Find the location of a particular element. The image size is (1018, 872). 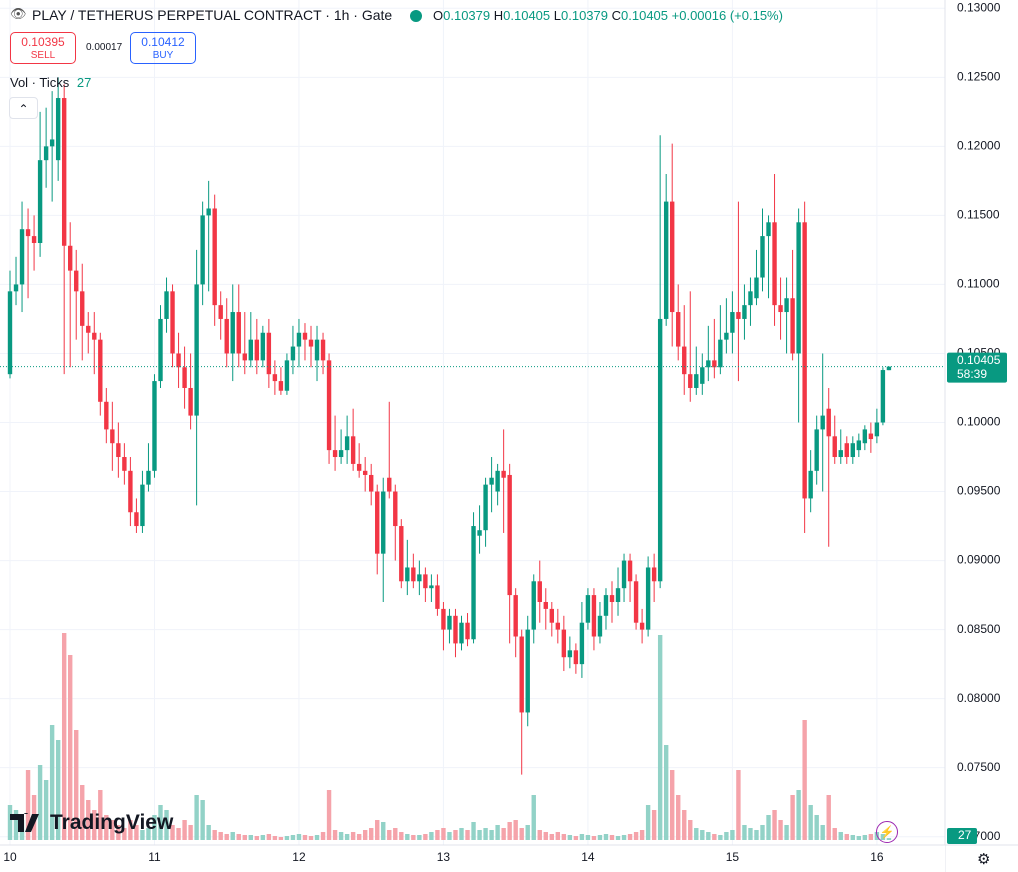

logo-text: TradingView is located at coordinates (112, 822).